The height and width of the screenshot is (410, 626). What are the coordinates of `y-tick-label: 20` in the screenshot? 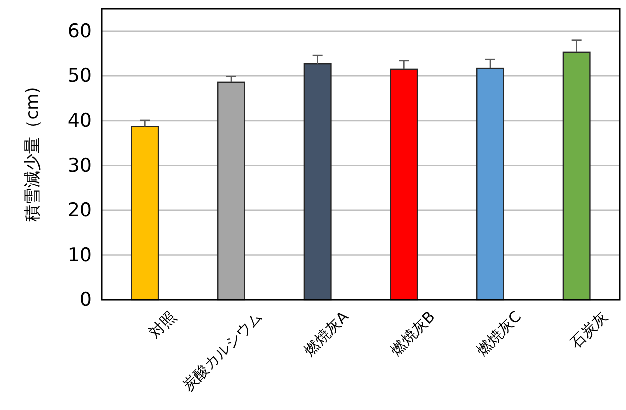 It's located at (80, 211).